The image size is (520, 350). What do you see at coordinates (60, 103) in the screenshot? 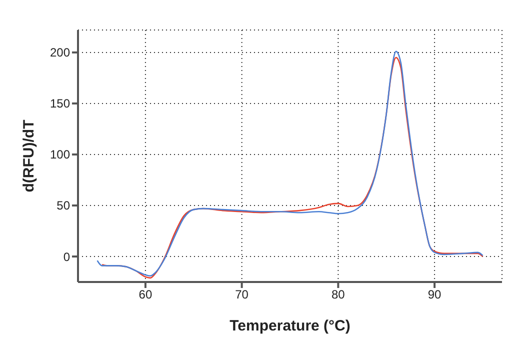
I see `y-tick-label: 150` at bounding box center [60, 103].